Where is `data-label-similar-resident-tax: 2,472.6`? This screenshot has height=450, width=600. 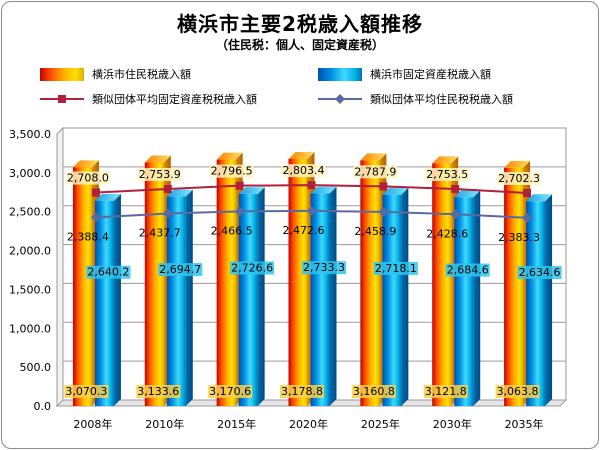 data-label-similar-resident-tax: 2,472.6 is located at coordinates (304, 230).